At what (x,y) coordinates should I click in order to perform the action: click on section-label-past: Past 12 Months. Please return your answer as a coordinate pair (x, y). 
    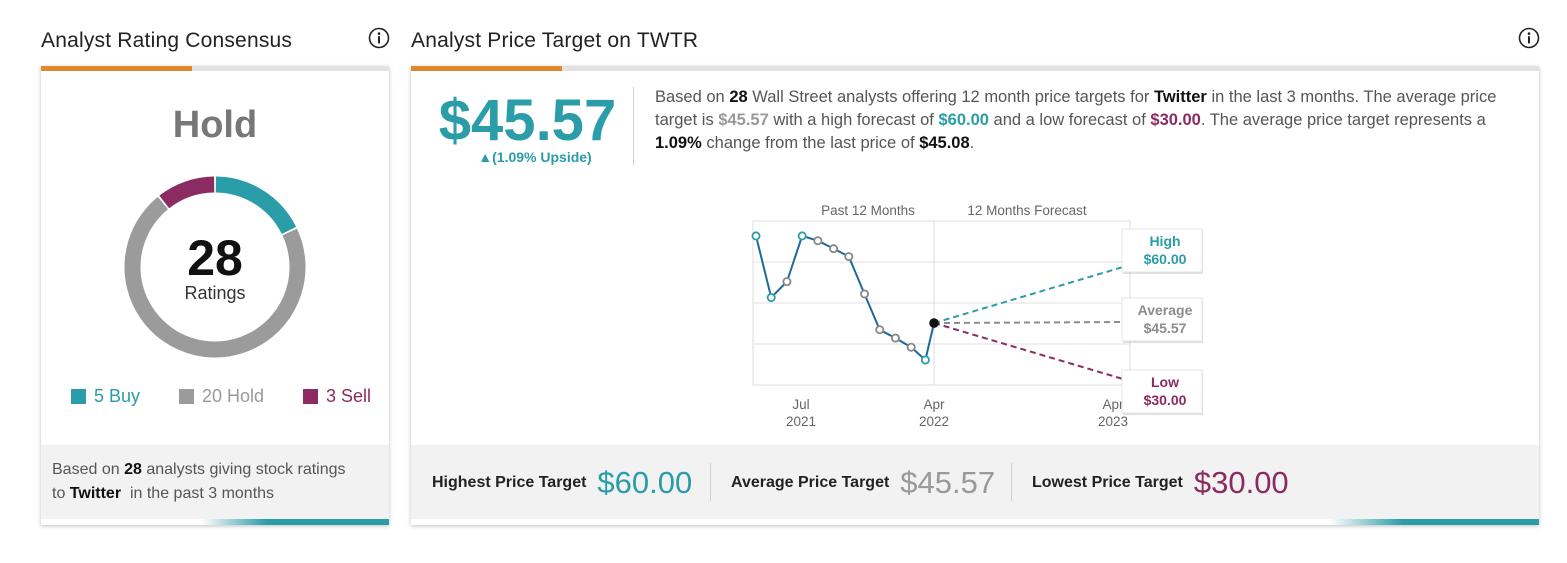
    Looking at the image, I should click on (868, 210).